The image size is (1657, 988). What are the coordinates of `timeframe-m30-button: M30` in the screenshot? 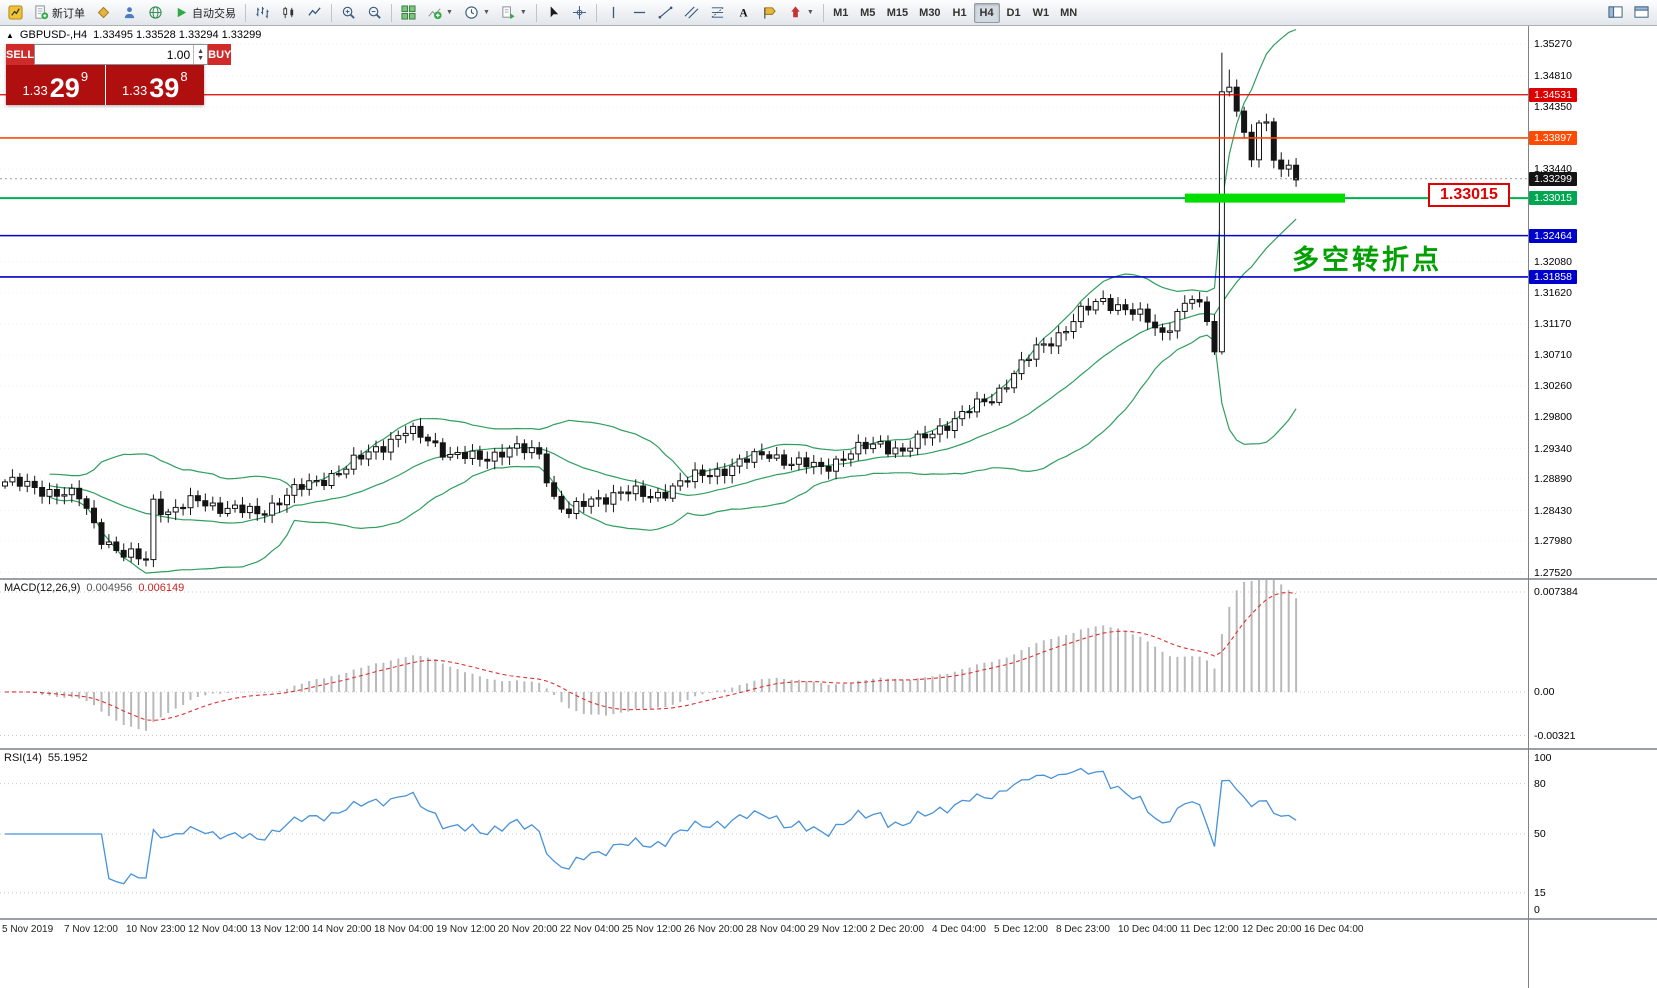 It's located at (930, 12).